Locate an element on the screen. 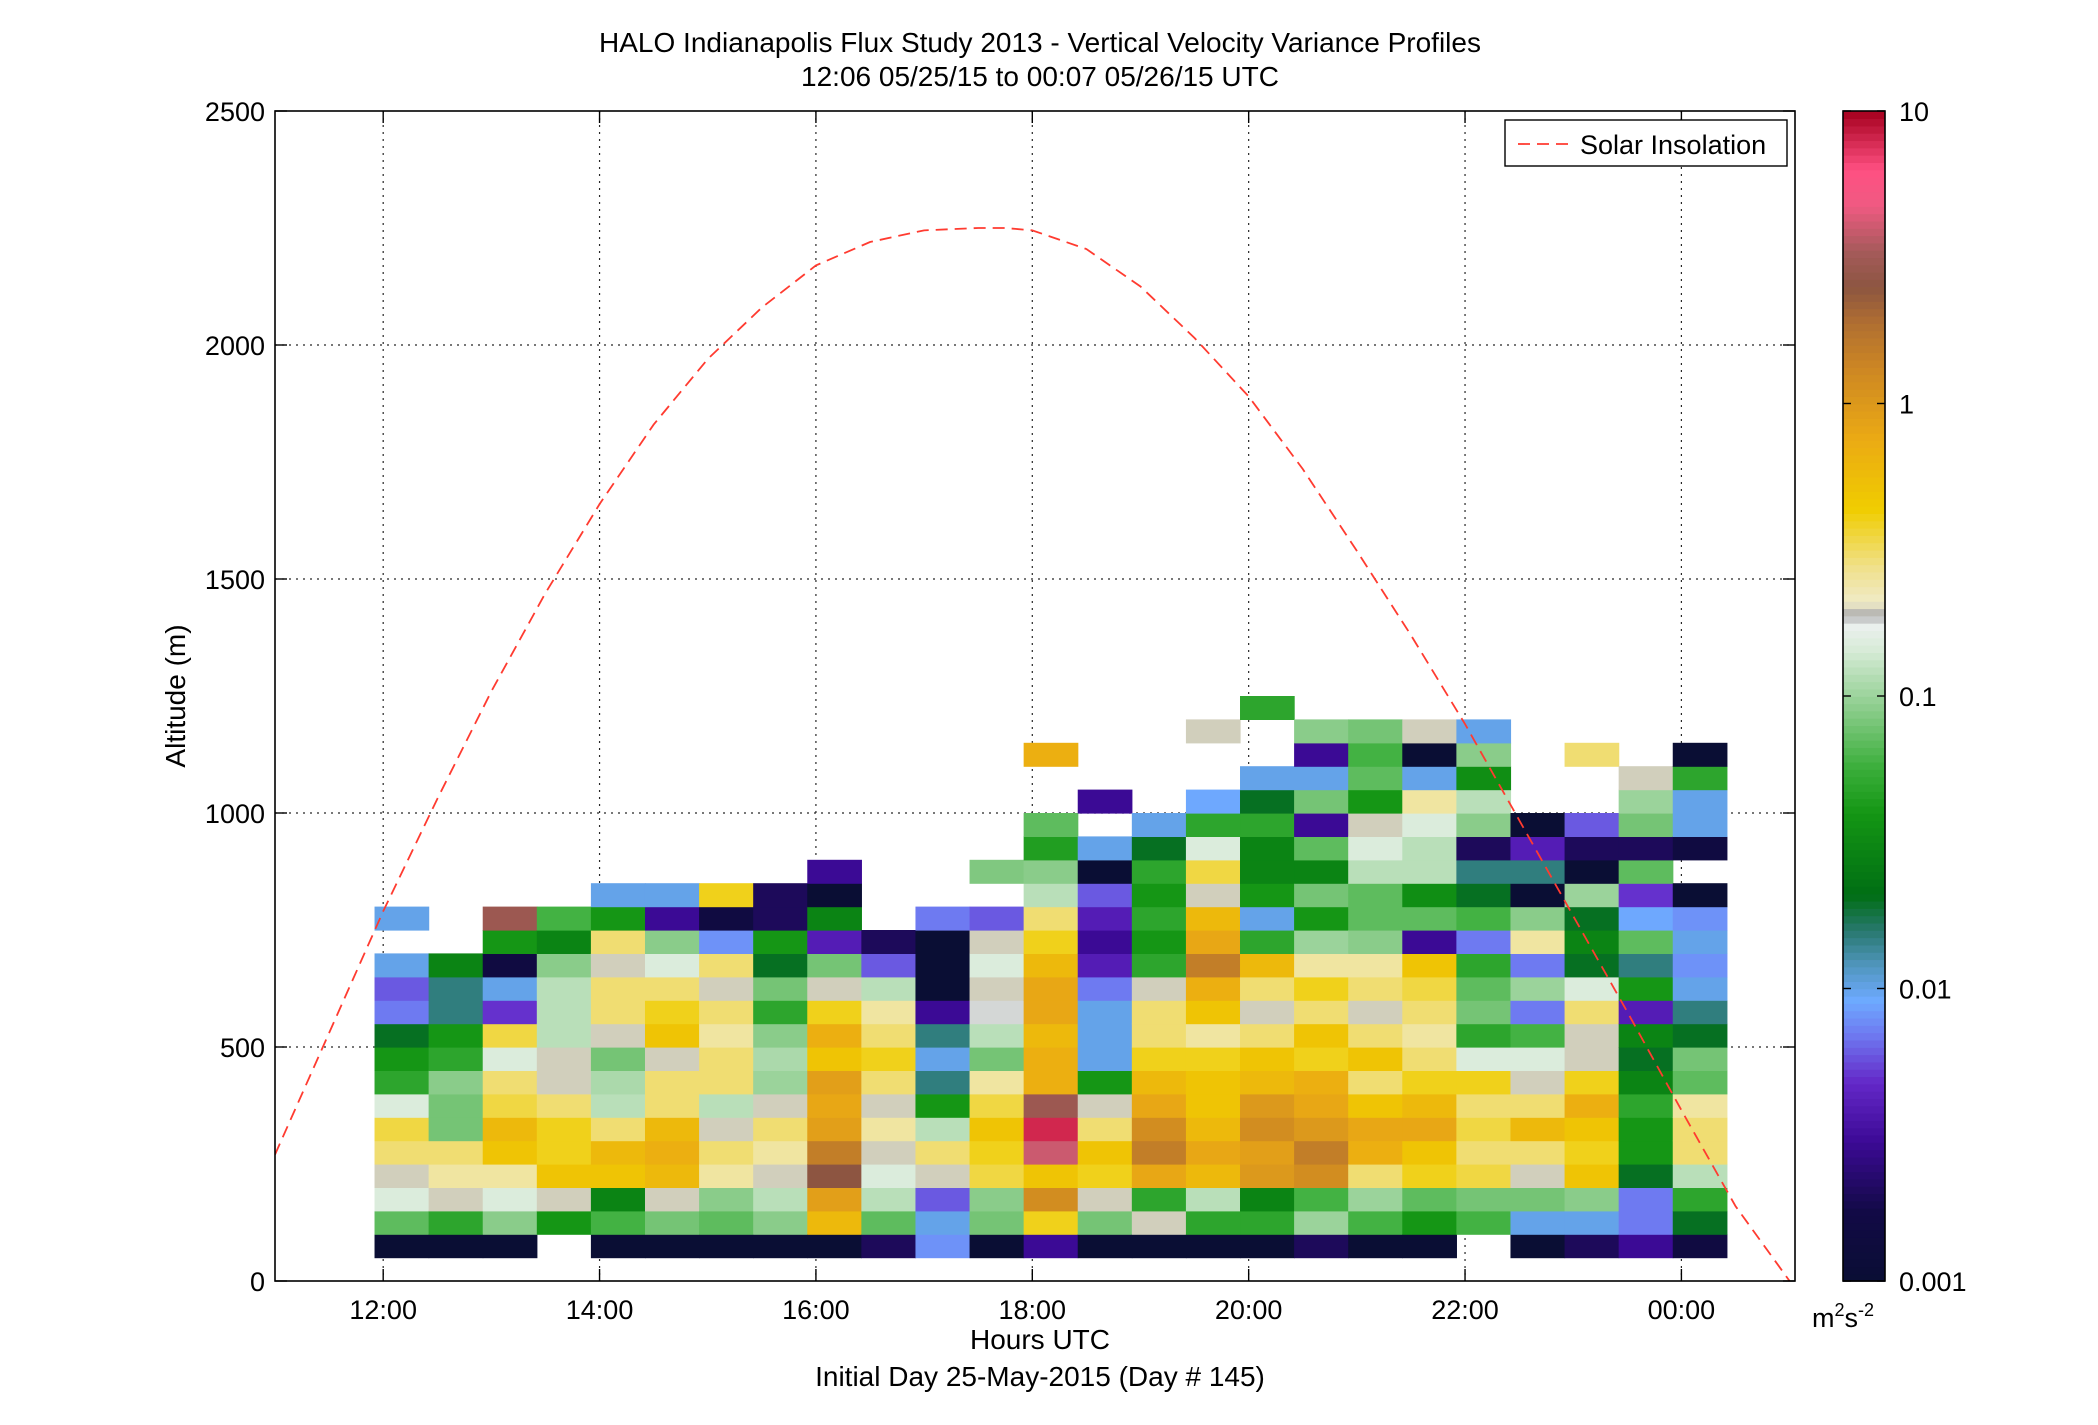 This screenshot has height=1425, width=2098. x-tick-label: 14:00 is located at coordinates (600, 1310).